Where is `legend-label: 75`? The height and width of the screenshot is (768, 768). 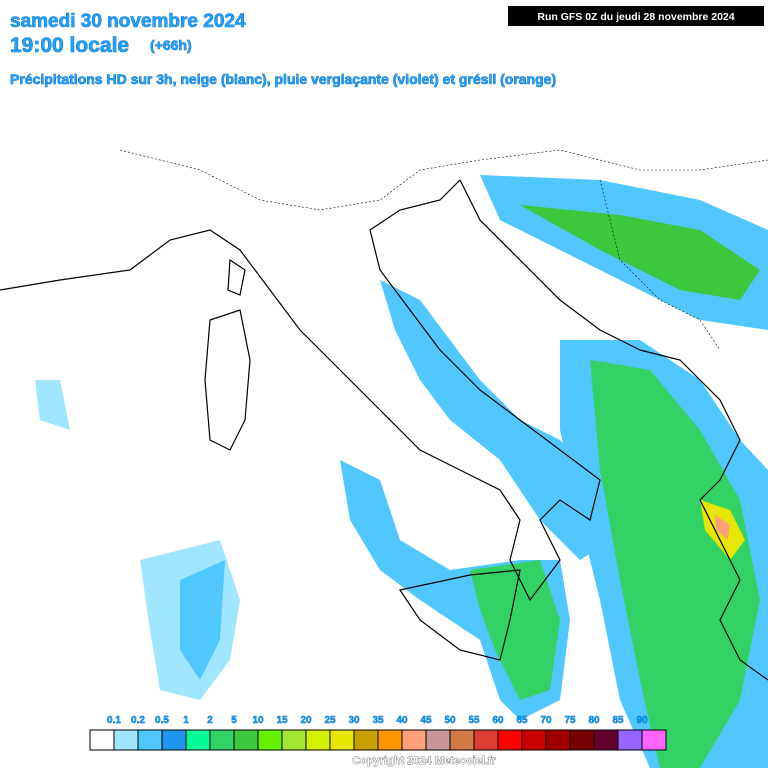 legend-label: 75 is located at coordinates (570, 720).